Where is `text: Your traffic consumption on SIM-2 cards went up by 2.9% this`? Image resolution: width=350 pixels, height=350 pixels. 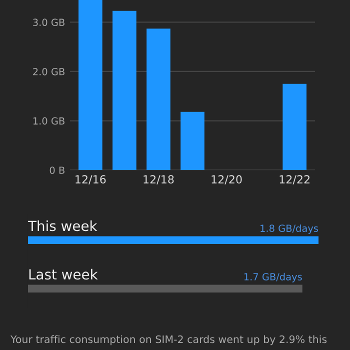
text: Your traffic consumption on SIM-2 cards went up by 2.9% this is located at coordinates (168, 340).